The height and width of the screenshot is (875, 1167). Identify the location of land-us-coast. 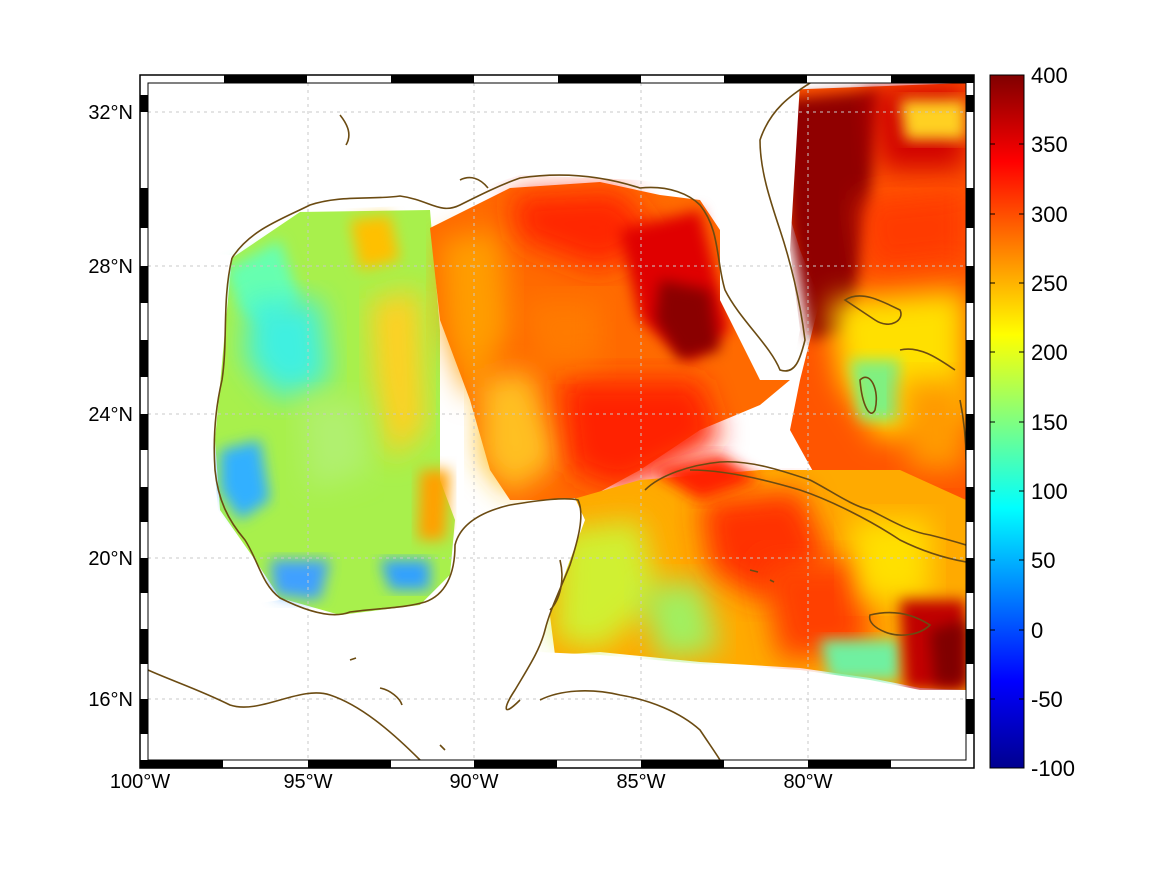
(474, 166).